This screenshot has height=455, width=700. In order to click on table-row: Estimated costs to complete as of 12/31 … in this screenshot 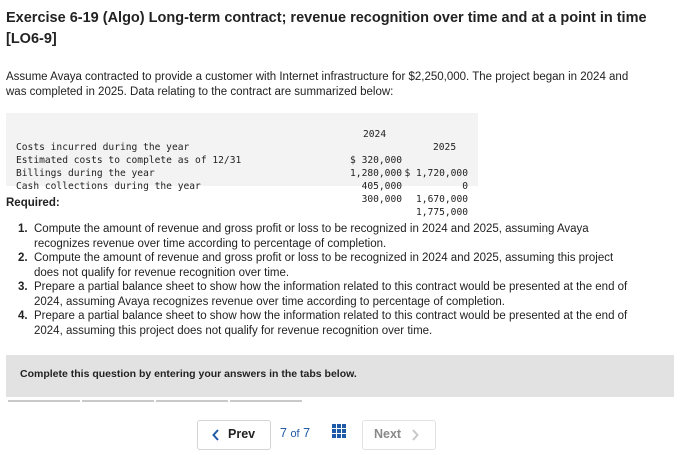, I will do `click(242, 166)`.